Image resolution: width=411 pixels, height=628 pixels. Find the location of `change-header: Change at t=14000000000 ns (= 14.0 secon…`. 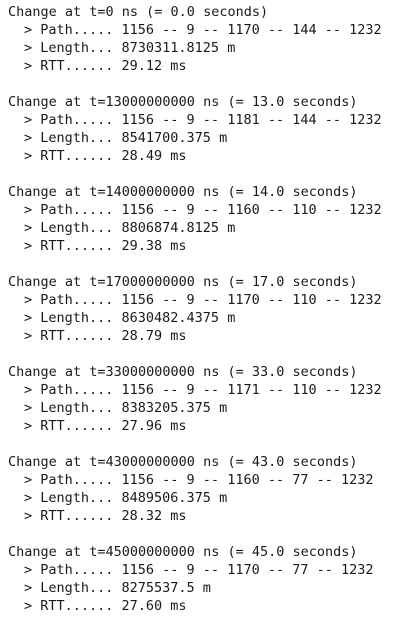

change-header: Change at t=14000000000 ns (= 14.0 secon… is located at coordinates (183, 192).